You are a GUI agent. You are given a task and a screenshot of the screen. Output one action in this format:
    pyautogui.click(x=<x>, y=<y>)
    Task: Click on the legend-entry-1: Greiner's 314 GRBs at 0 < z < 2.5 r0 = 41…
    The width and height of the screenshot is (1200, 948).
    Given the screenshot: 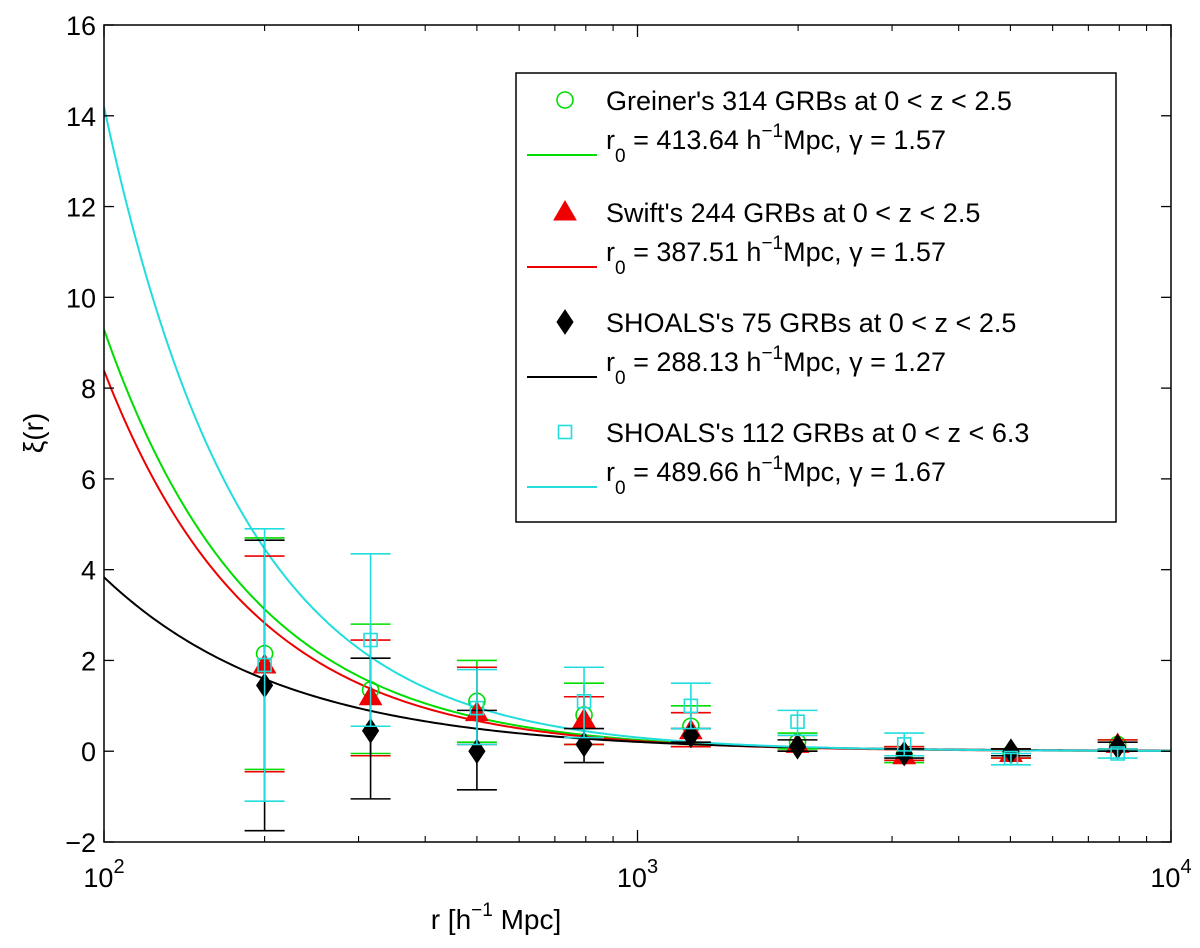 What is the action you would take?
    pyautogui.click(x=769, y=126)
    